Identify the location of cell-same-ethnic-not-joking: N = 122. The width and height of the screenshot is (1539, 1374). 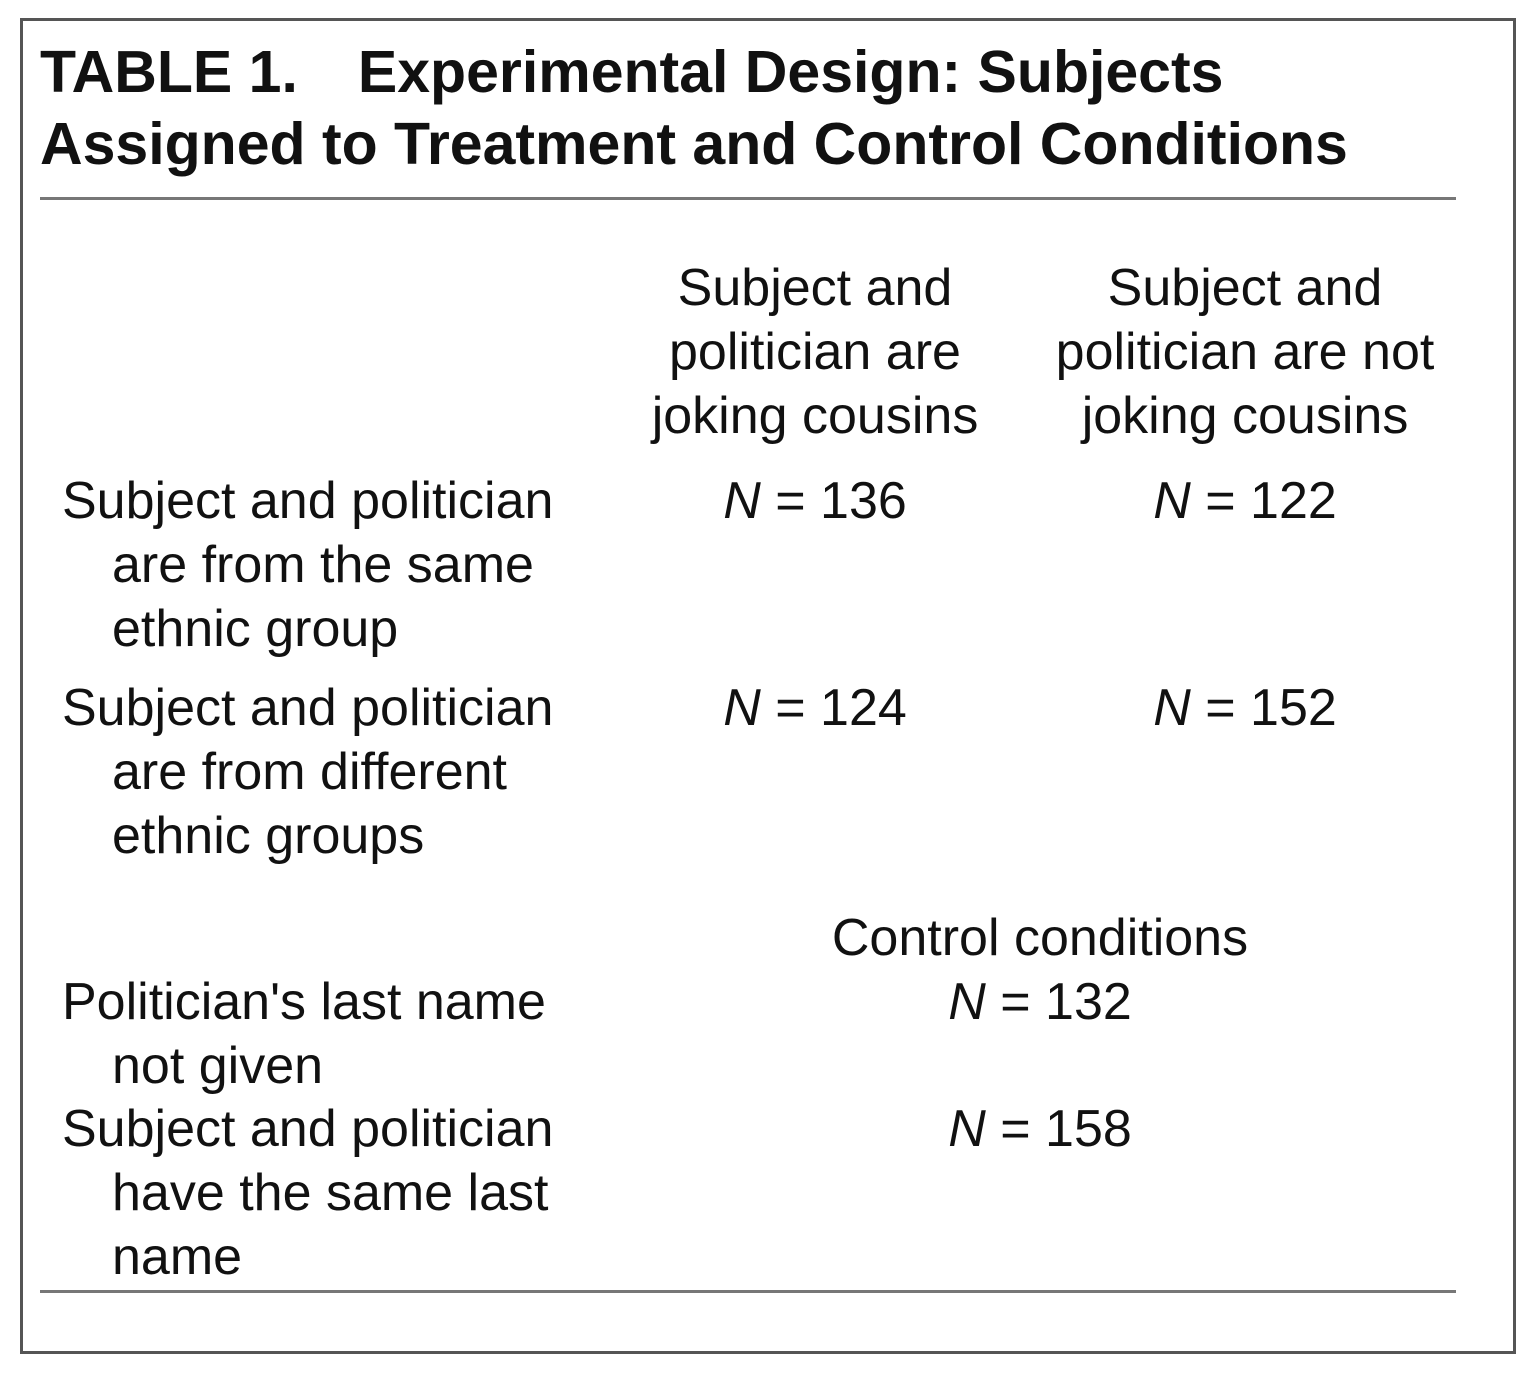
(1245, 501).